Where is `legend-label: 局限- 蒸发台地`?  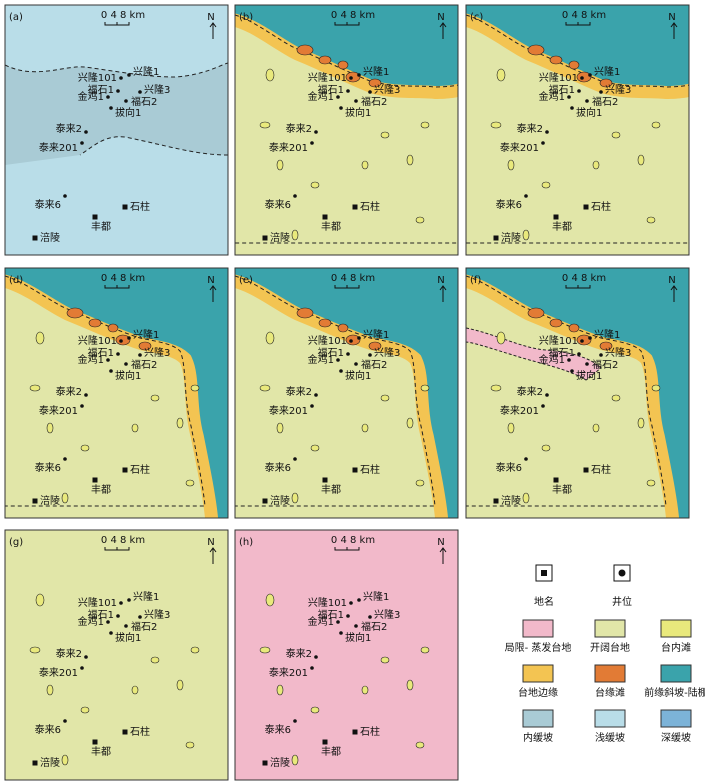 legend-label: 局限- 蒸发台地 is located at coordinates (538, 647).